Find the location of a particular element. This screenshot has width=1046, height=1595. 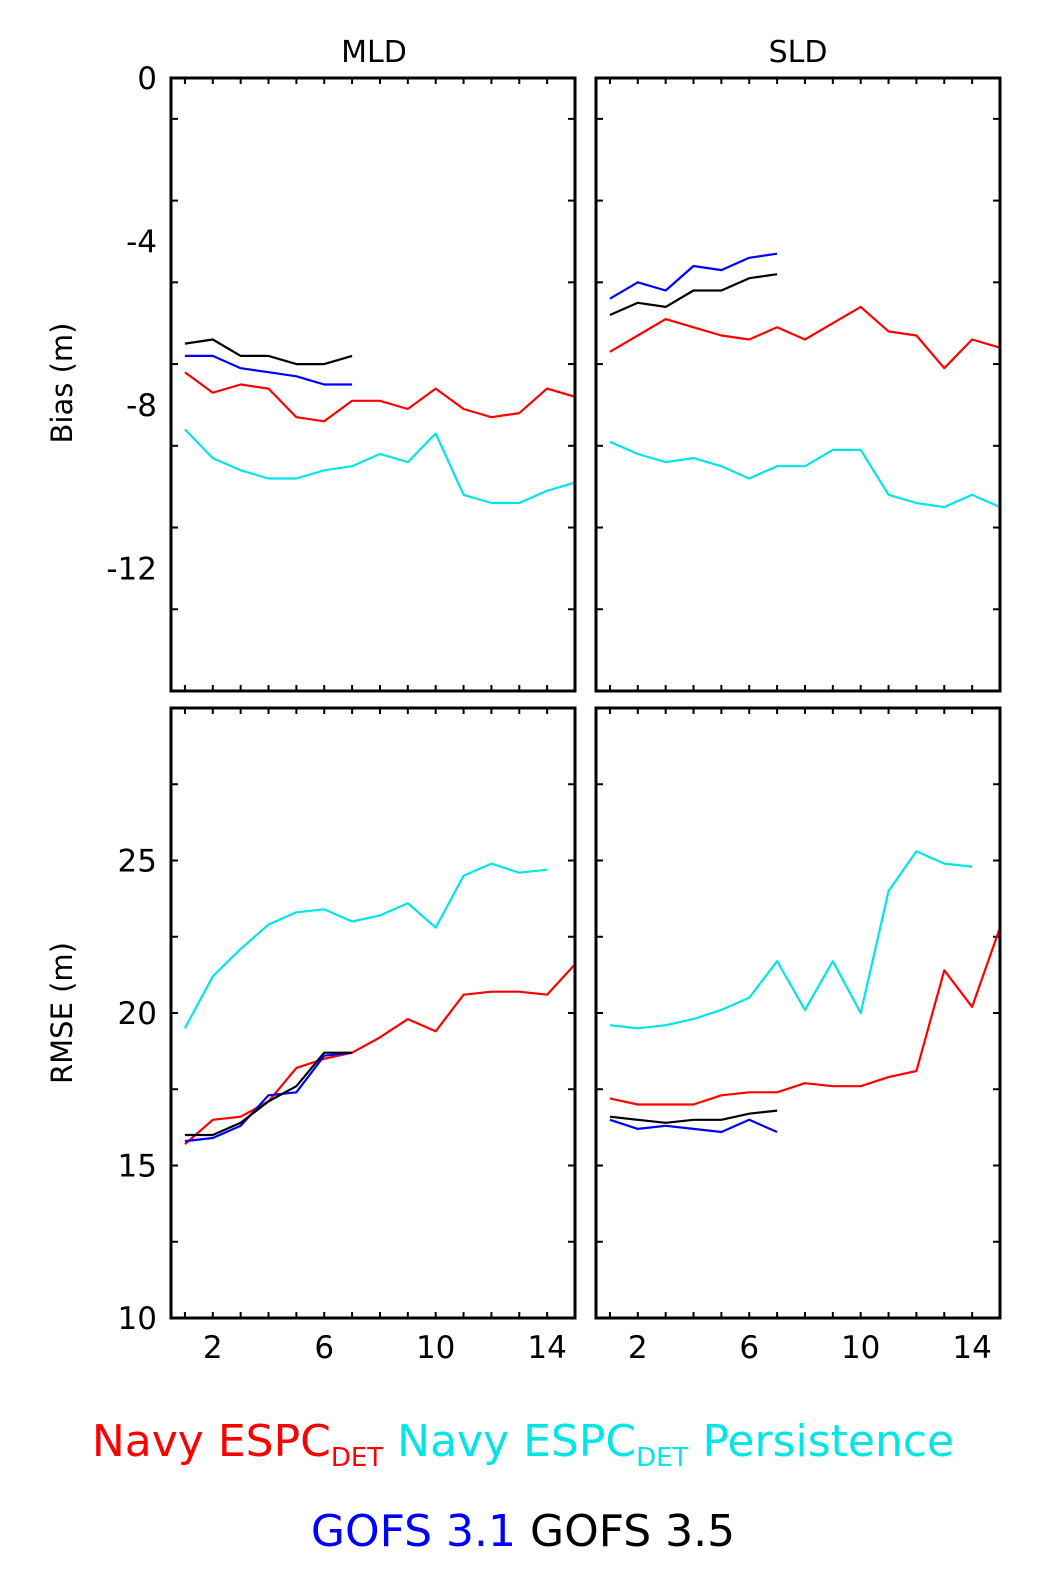

y-tick-label: -12 is located at coordinates (131, 569).